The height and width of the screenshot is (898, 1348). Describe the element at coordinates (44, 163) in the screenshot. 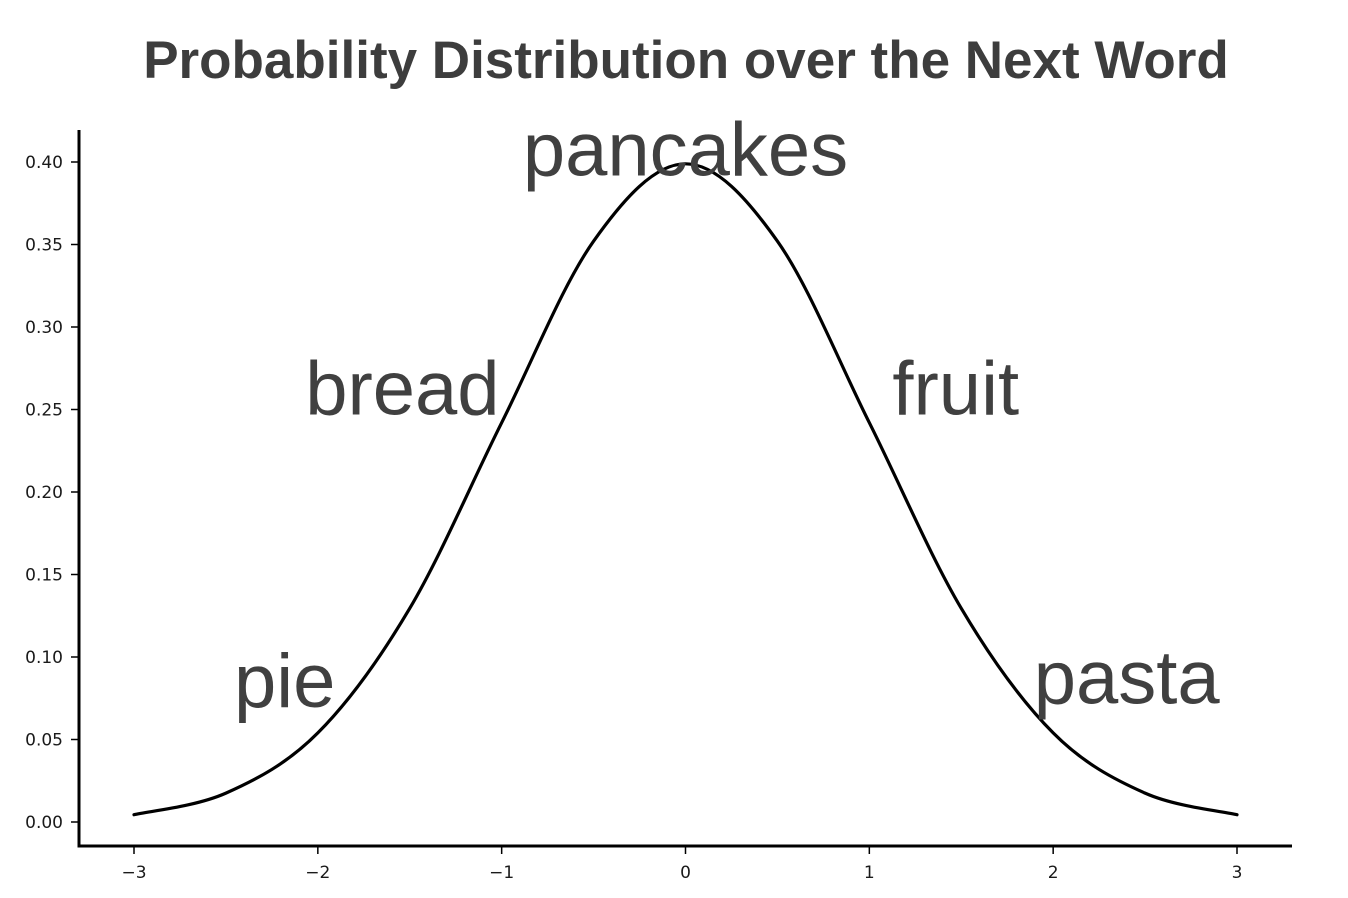

I see `y-tick-label: 0.40` at that location.